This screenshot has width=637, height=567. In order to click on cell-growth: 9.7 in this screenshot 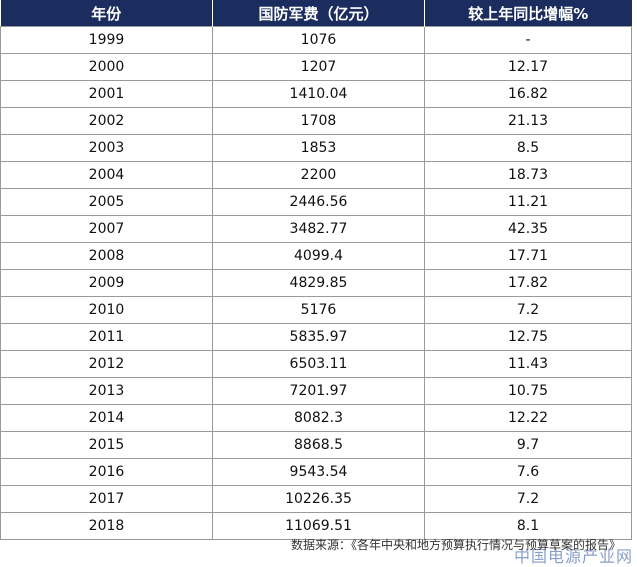, I will do `click(528, 445)`.